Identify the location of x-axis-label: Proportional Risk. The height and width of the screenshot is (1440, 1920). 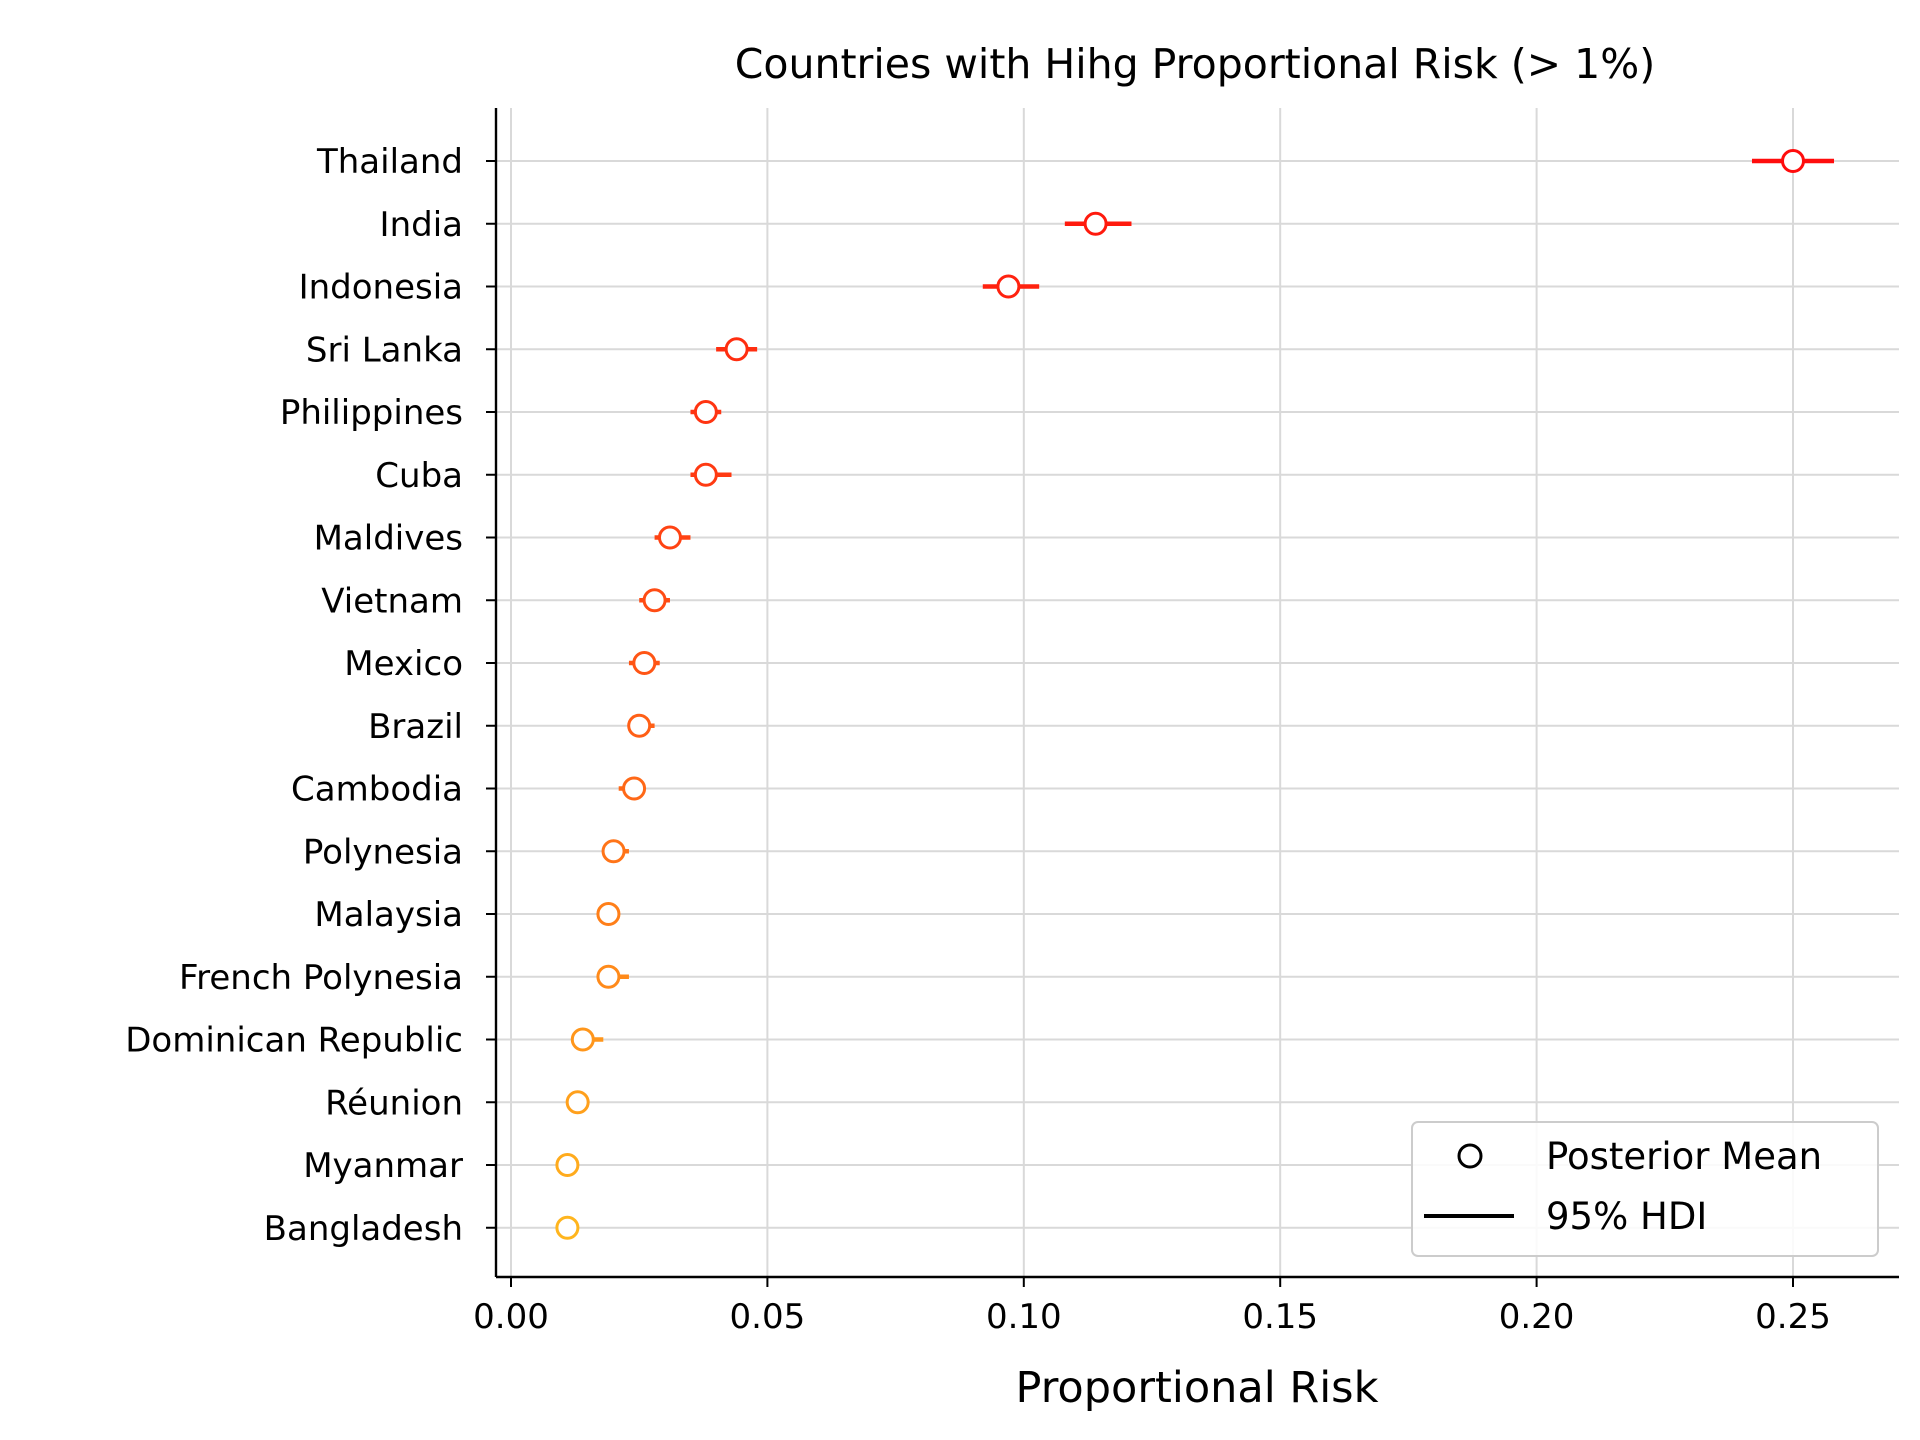
(1197, 1388).